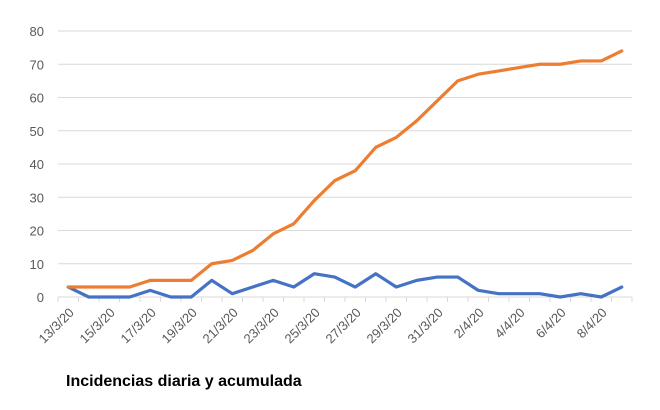 The width and height of the screenshot is (660, 410). Describe the element at coordinates (261, 325) in the screenshot. I see `x-tick-label: 23/3/20` at that location.